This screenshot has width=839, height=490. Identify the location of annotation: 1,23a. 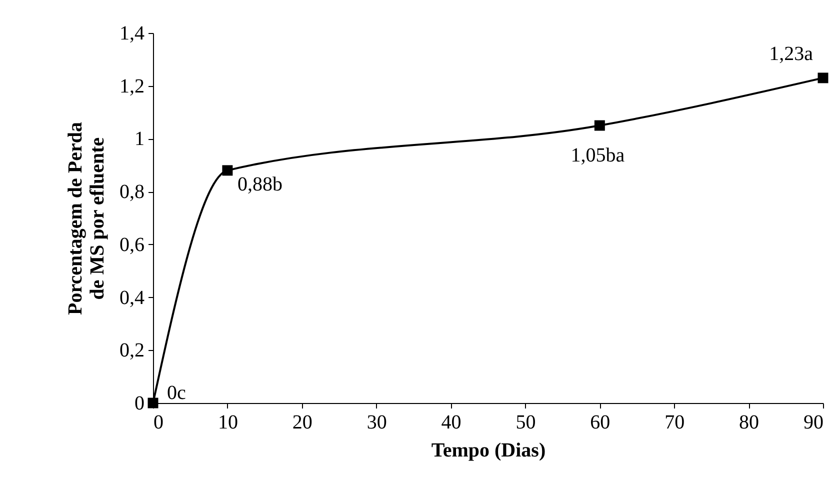
(791, 53).